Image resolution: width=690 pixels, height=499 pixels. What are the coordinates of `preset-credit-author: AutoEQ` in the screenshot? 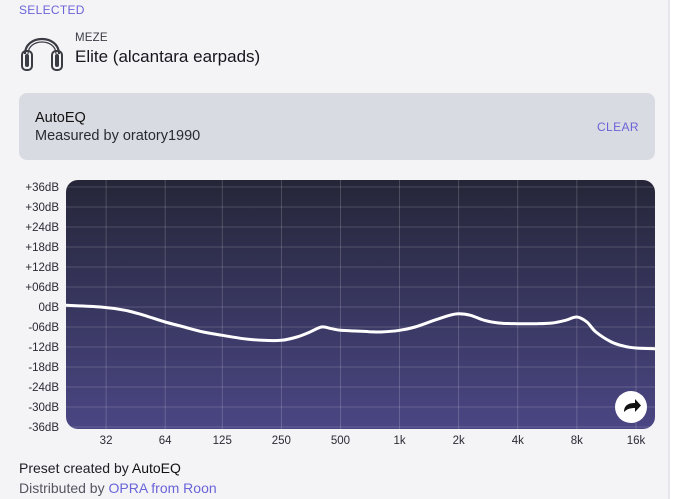 It's located at (156, 468).